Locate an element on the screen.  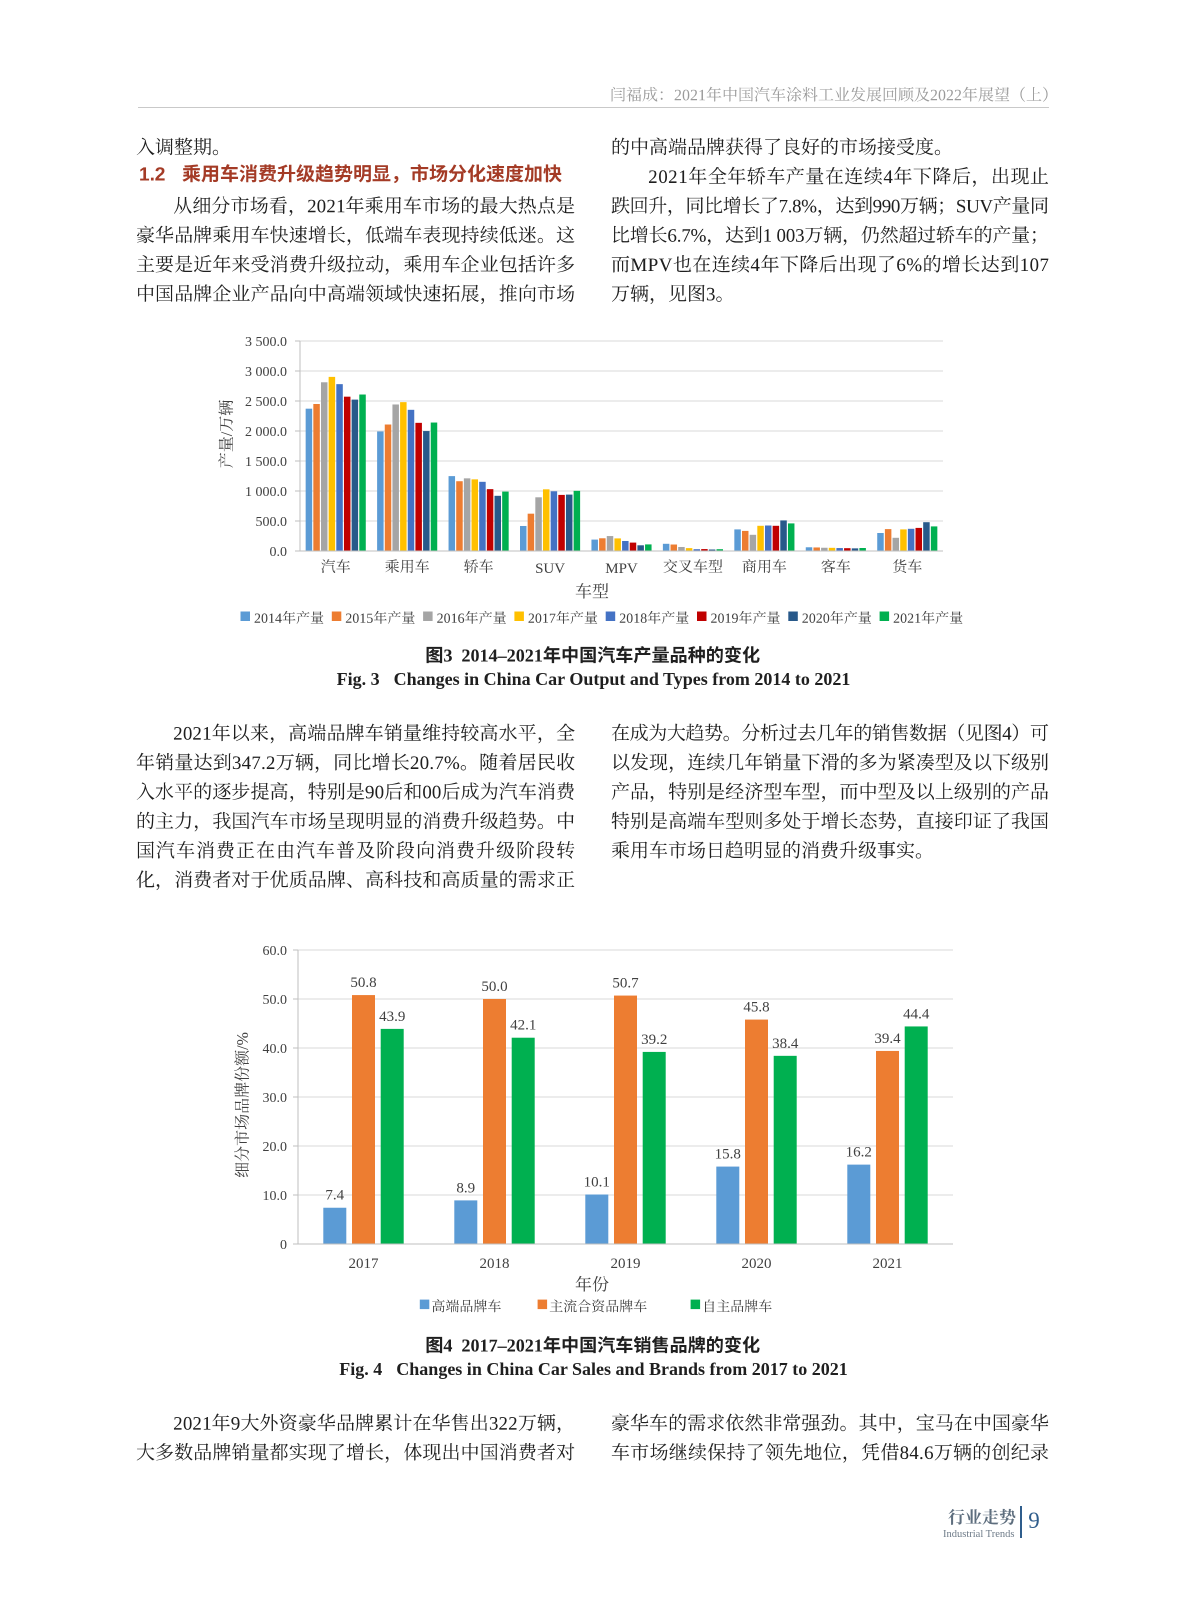
svg-text: 39.2 is located at coordinates (654, 1040).